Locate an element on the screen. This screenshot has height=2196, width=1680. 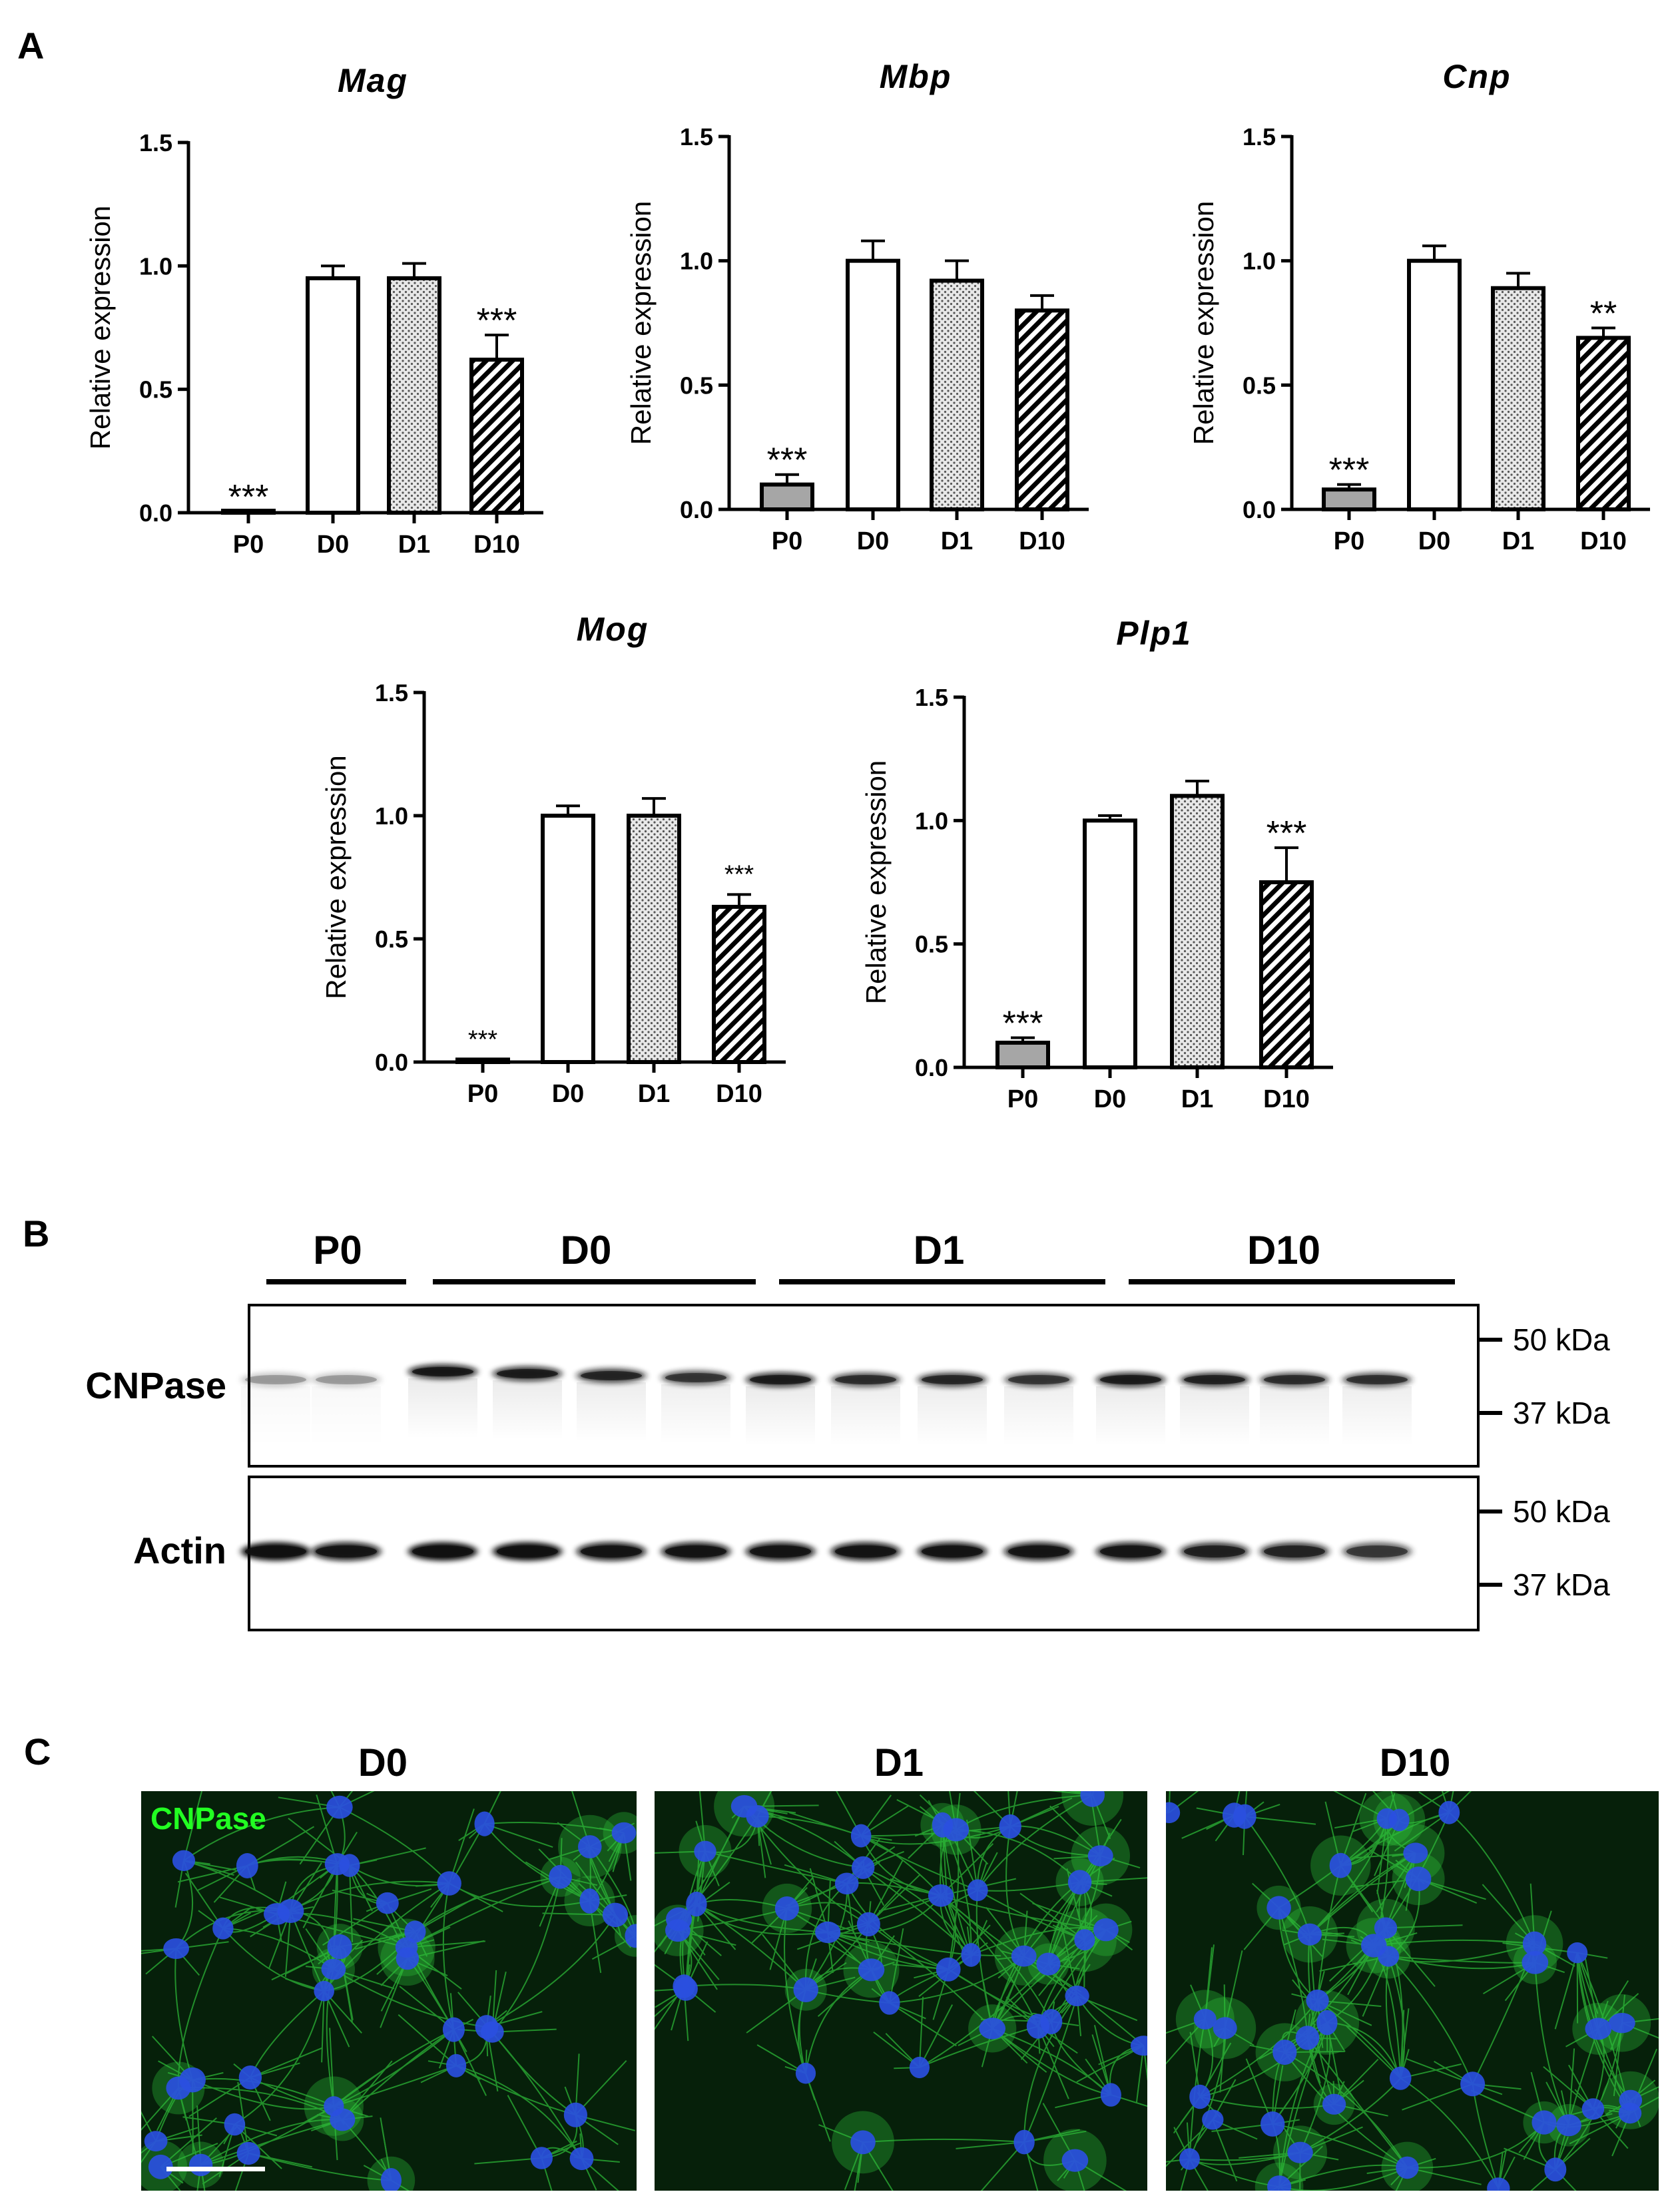
y-tick-label: 1.0 is located at coordinates (697, 261).